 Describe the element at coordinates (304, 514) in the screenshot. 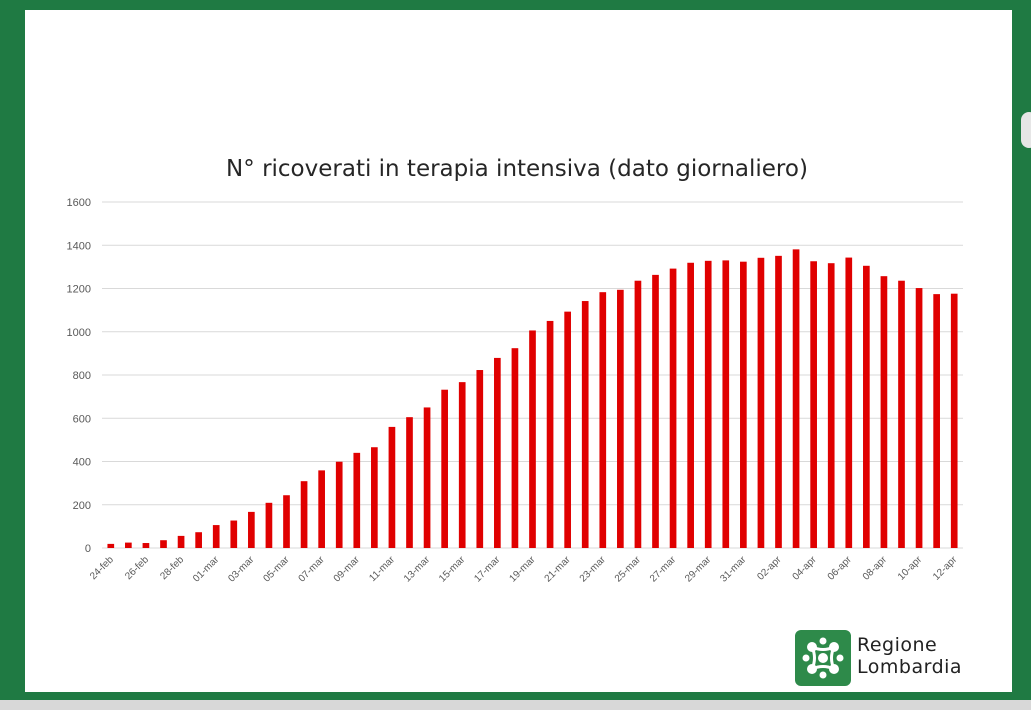

I see `bar-06-mar` at that location.